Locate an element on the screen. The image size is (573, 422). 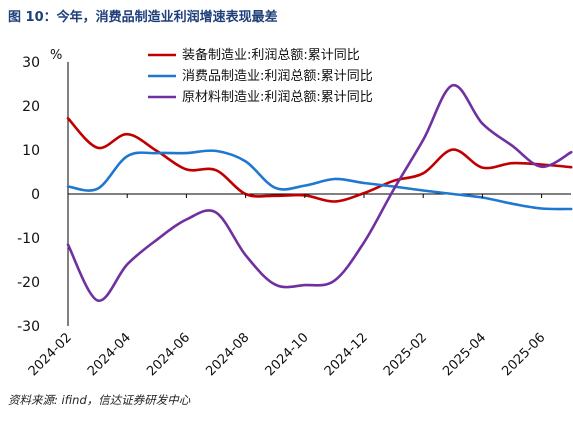
x-tick-label: 2024-04 is located at coordinates (109, 354).